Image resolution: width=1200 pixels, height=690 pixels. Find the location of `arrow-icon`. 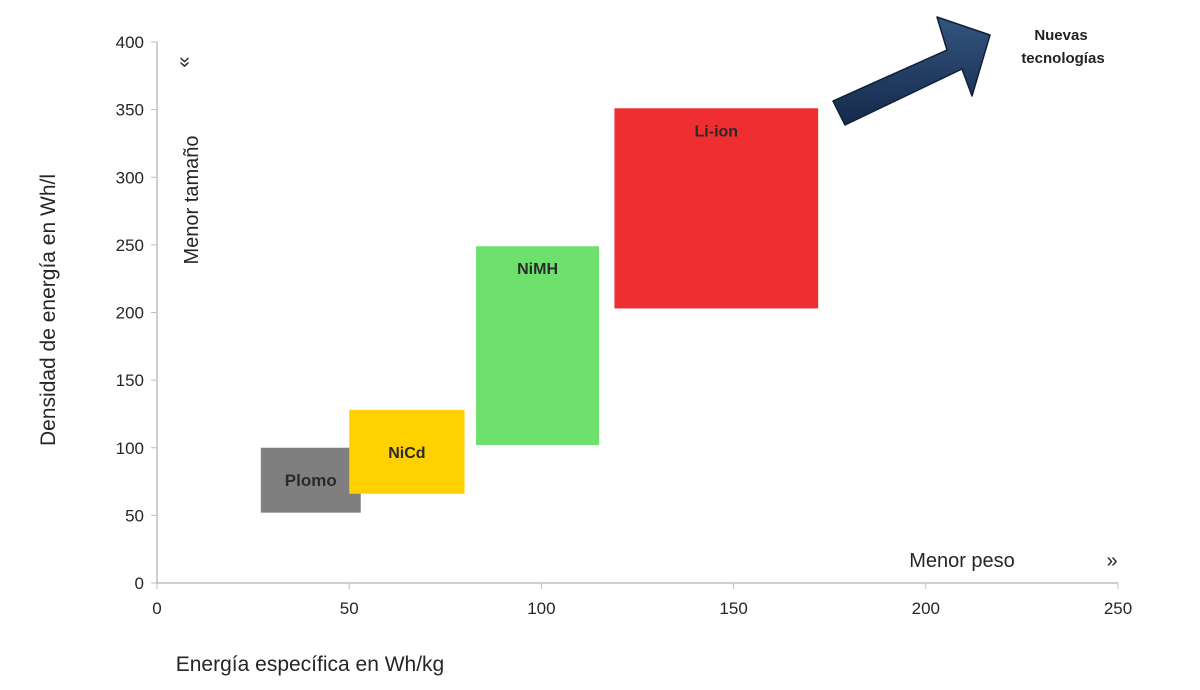

arrow-icon is located at coordinates (911, 71).